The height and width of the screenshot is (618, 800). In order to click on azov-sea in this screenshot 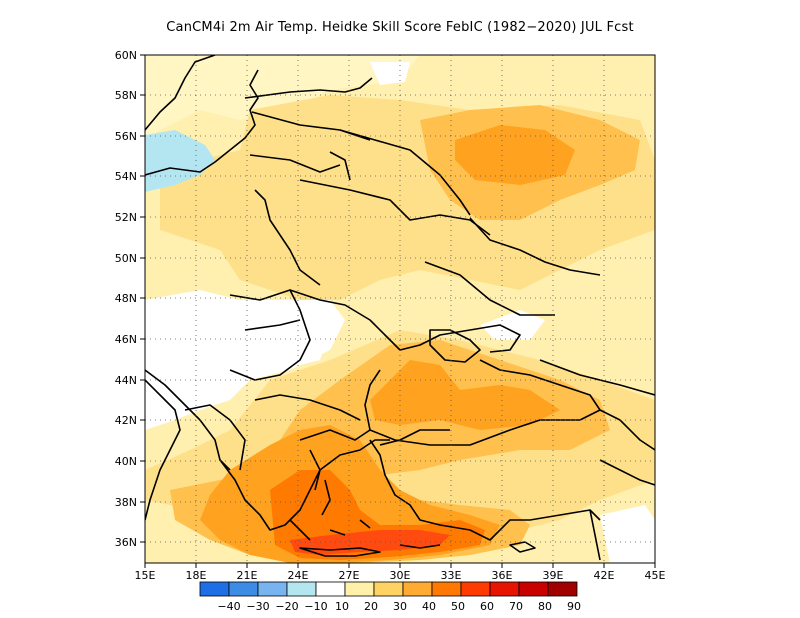, I will do `click(495, 338)`.